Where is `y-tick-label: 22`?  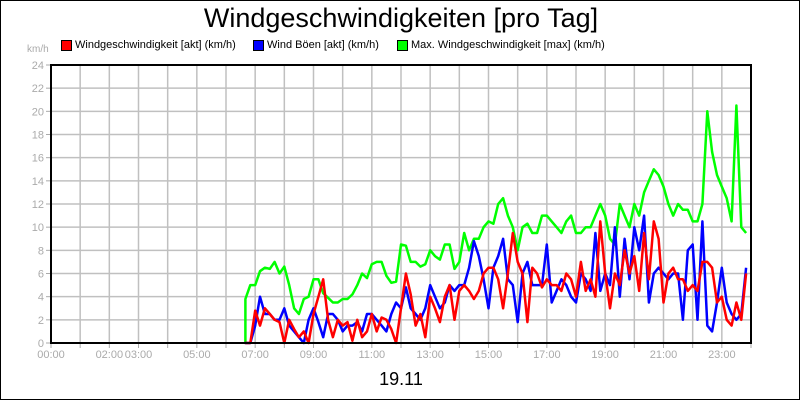
y-tick-label: 22 is located at coordinates (38, 89).